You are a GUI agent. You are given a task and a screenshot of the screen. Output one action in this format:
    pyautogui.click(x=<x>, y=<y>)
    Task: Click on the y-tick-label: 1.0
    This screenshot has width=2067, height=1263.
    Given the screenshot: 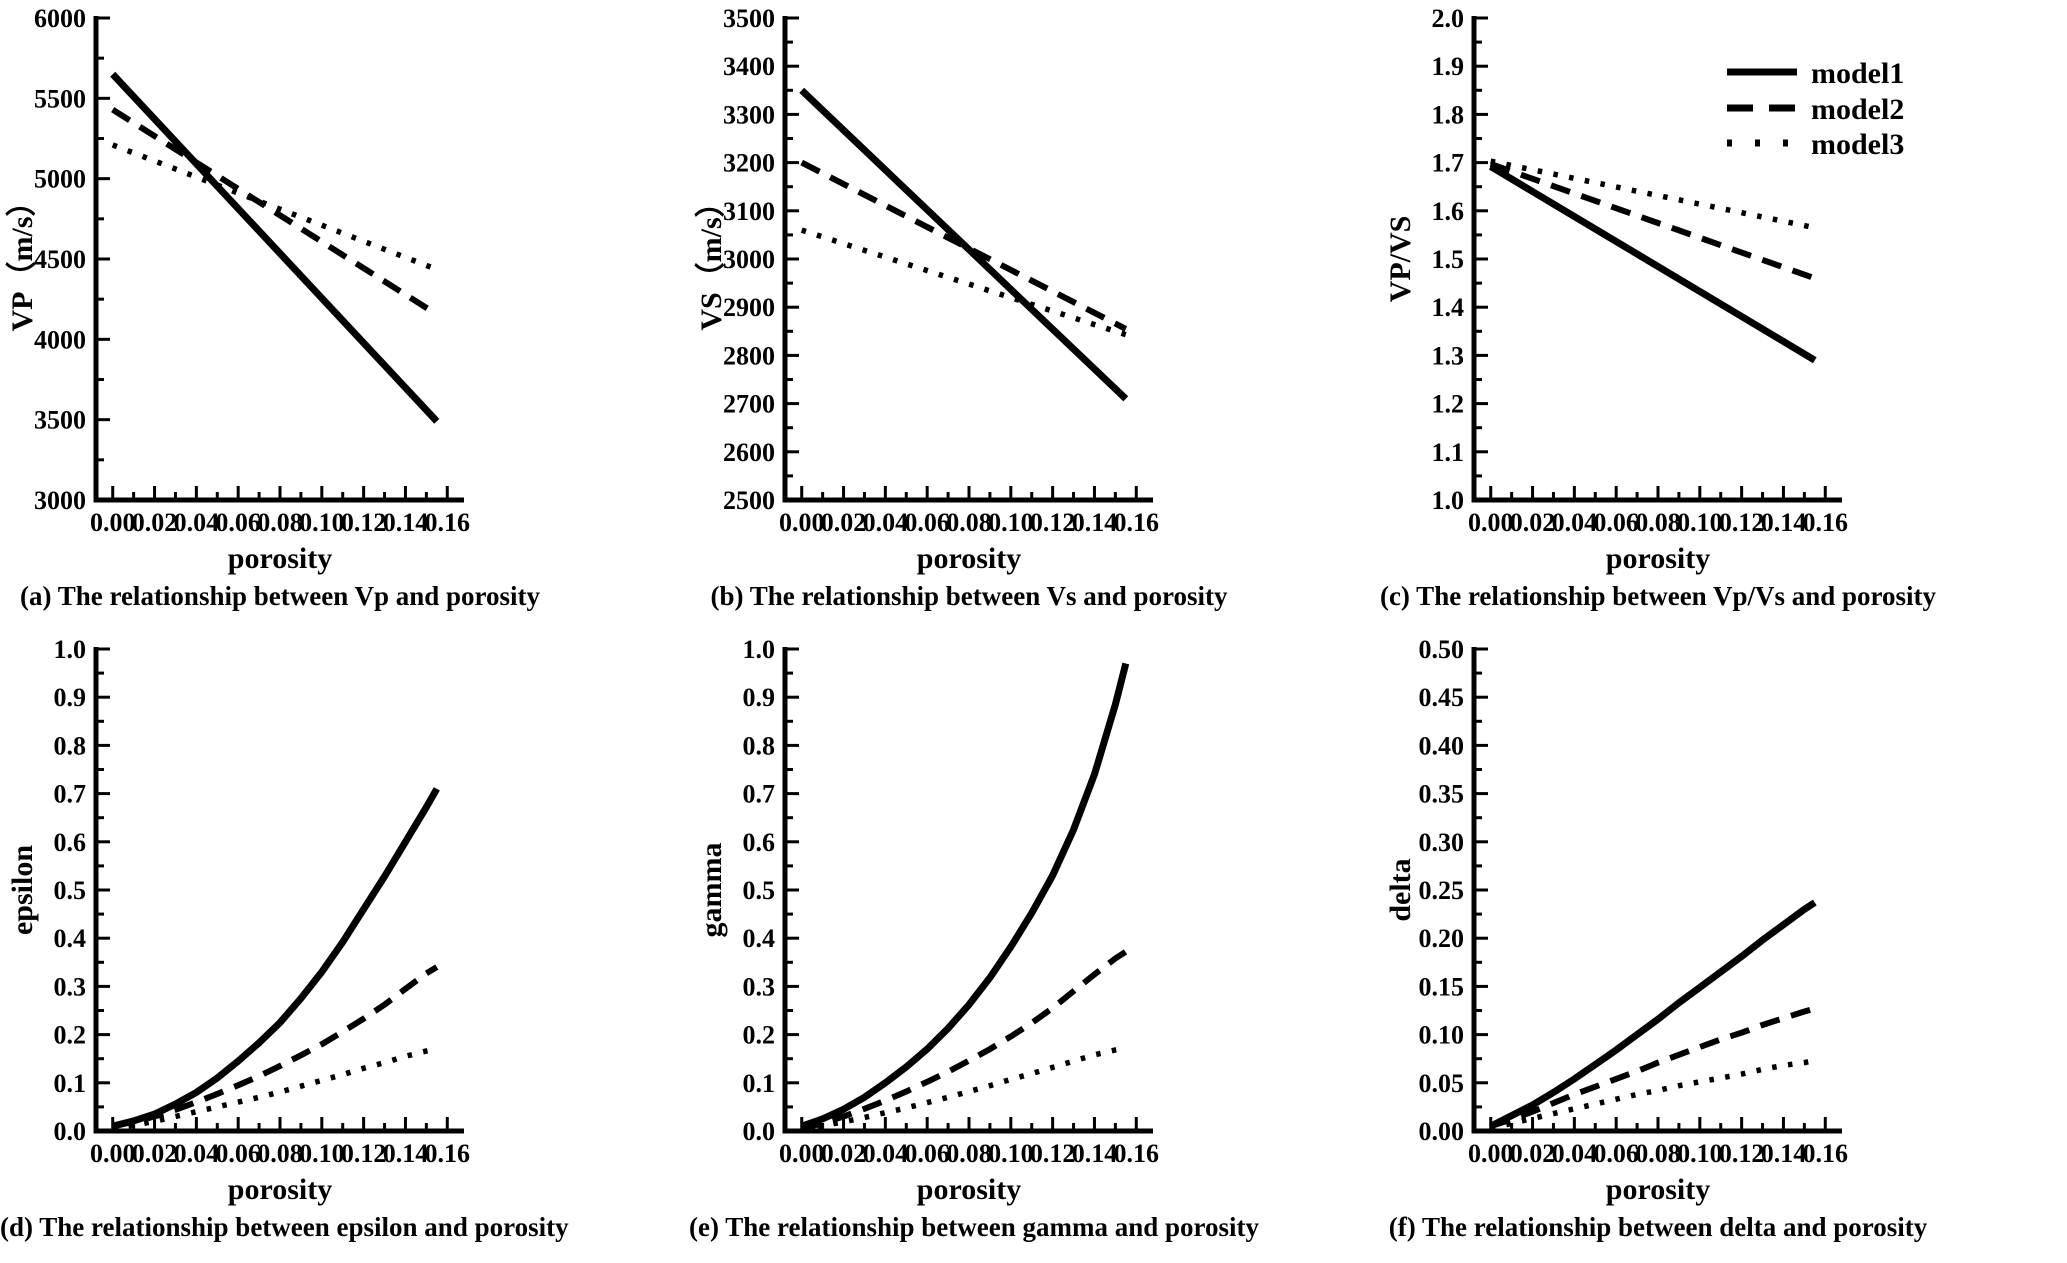 What is the action you would take?
    pyautogui.click(x=1448, y=500)
    